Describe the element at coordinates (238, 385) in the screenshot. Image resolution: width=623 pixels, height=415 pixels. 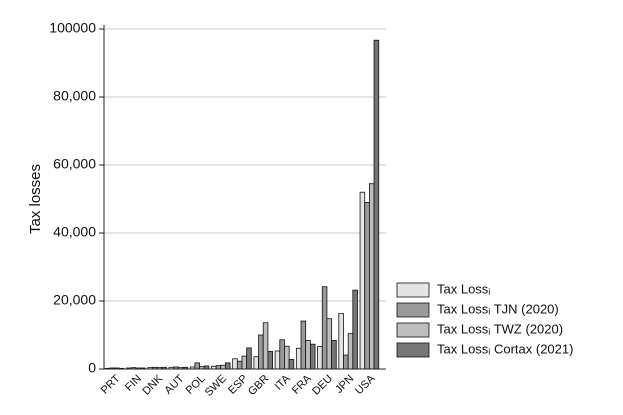
I see `x-tick-label: ESP` at that location.